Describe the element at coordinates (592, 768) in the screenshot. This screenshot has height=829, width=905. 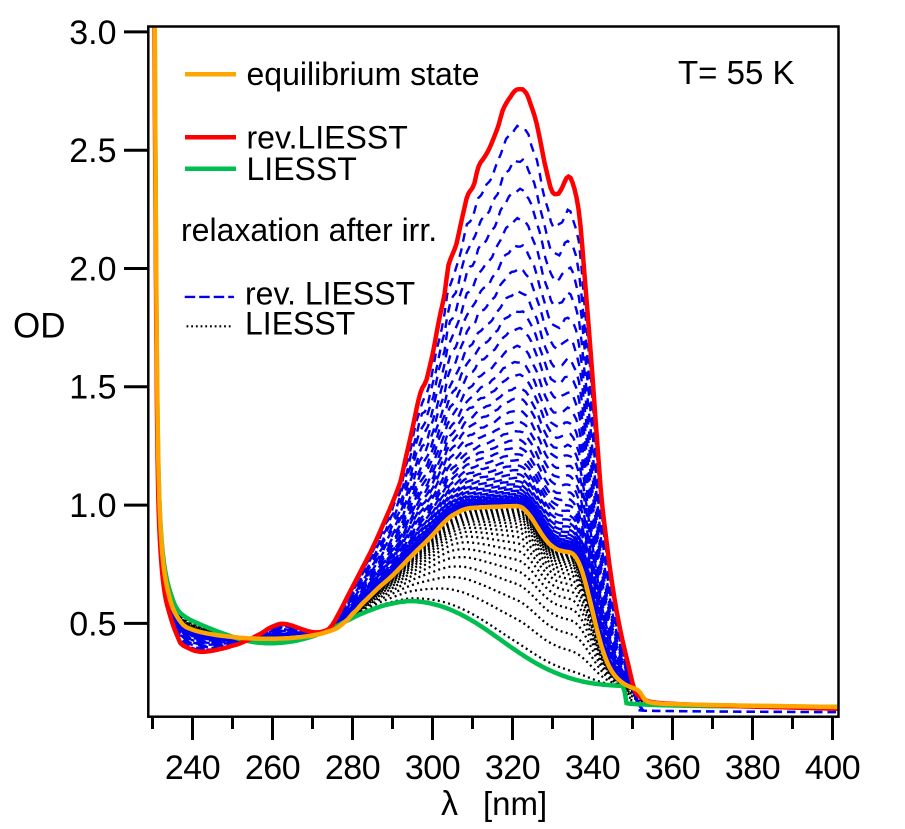
I see `svg-text: 340` at that location.